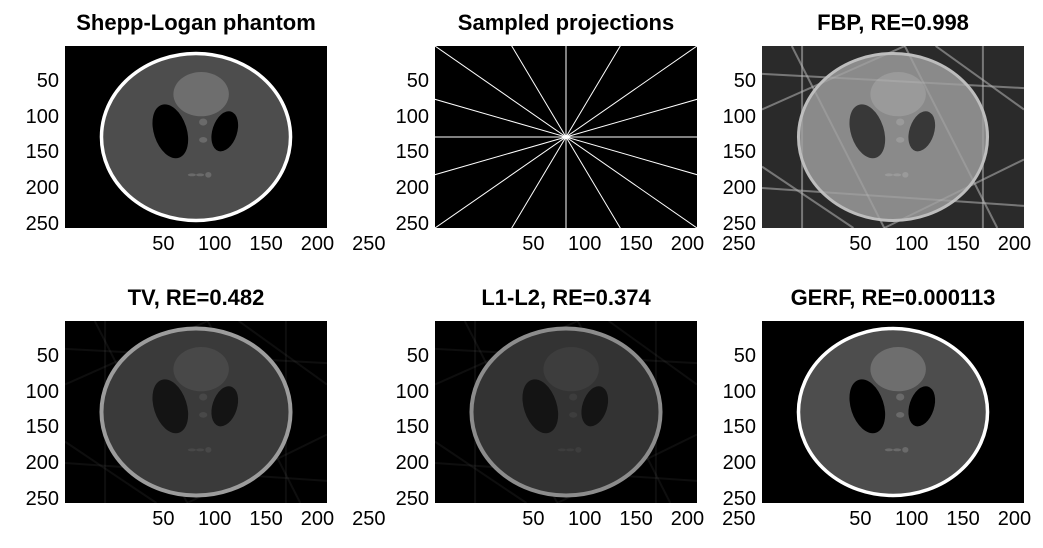  I want to click on streak-artifacts, so click(893, 137).